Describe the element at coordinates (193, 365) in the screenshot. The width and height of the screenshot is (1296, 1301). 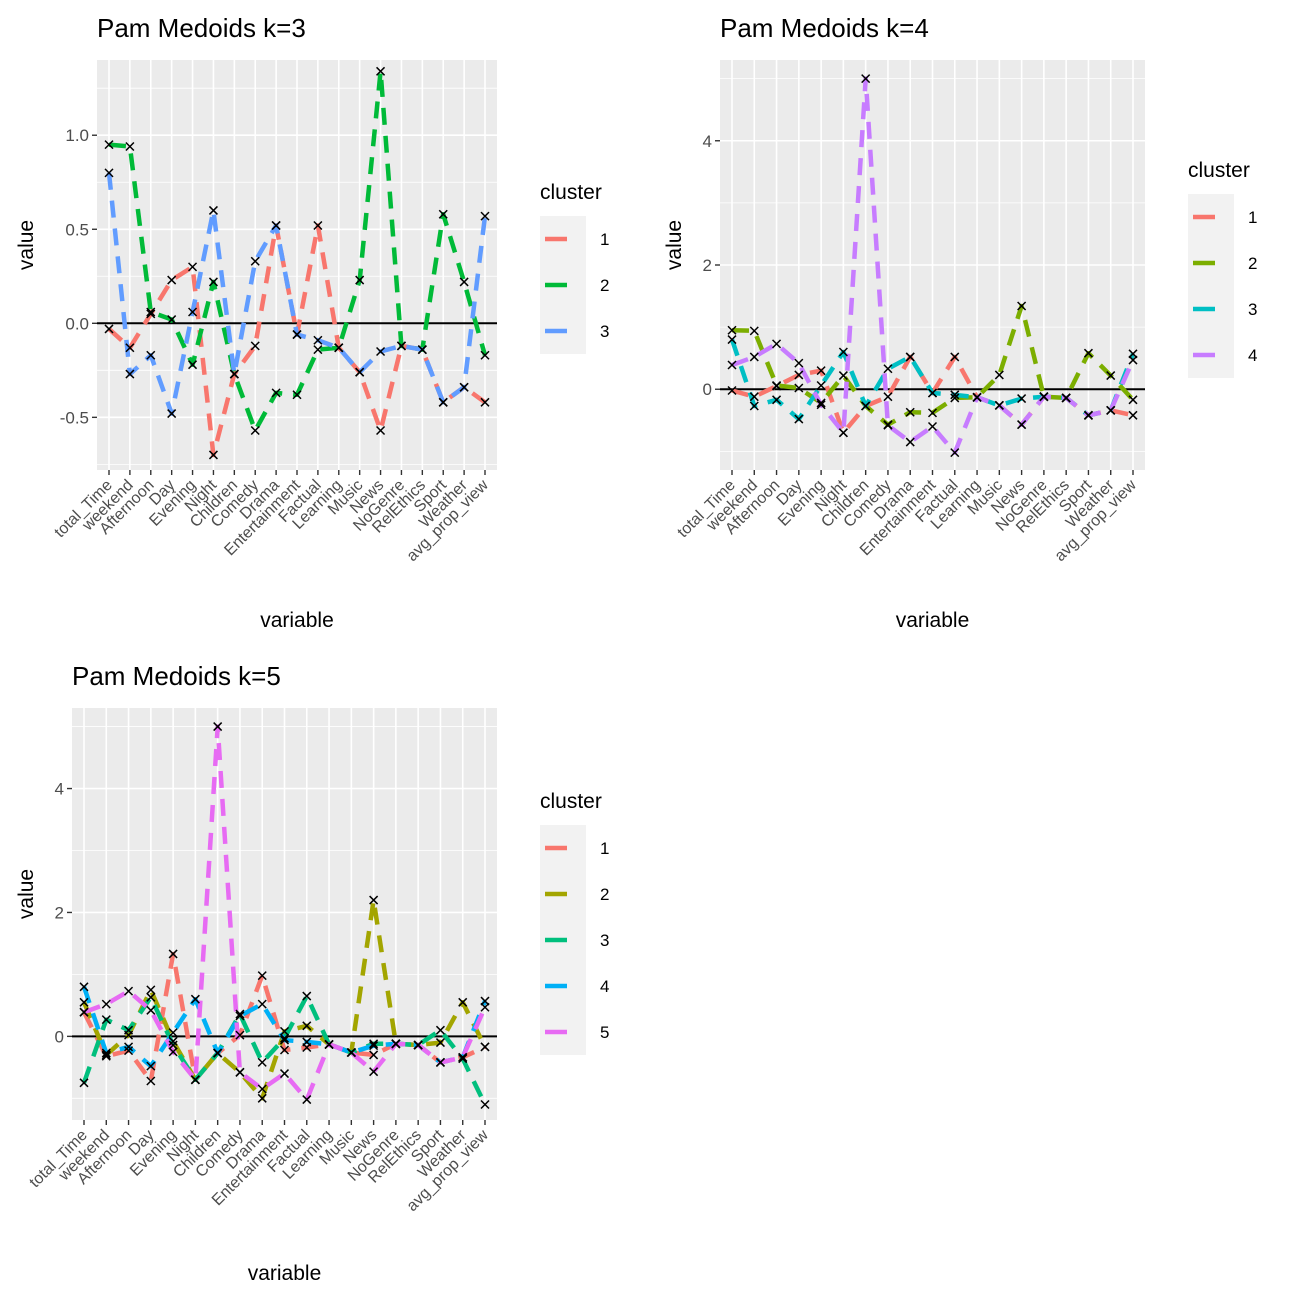
I see `point-cluster-2-Evening` at that location.